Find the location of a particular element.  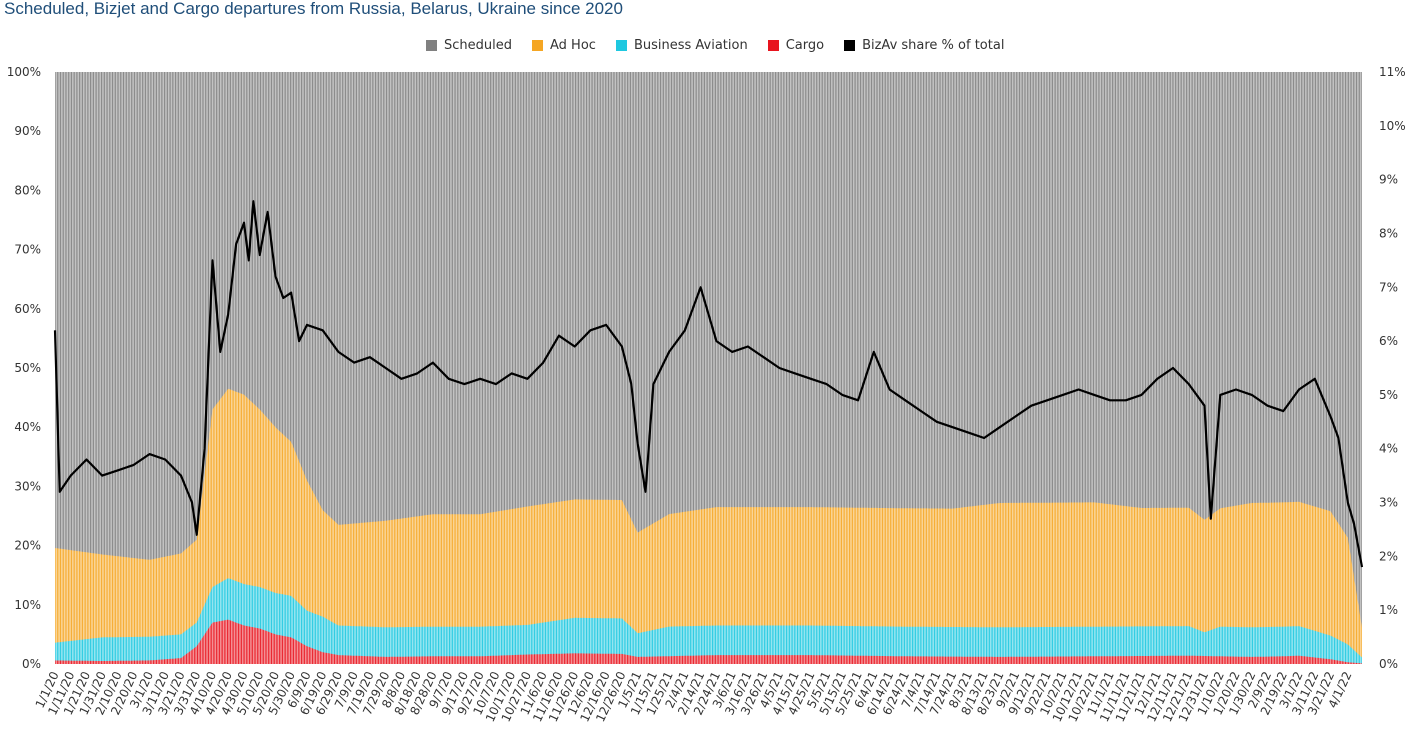

y-tick-left: 20% is located at coordinates (27, 546).